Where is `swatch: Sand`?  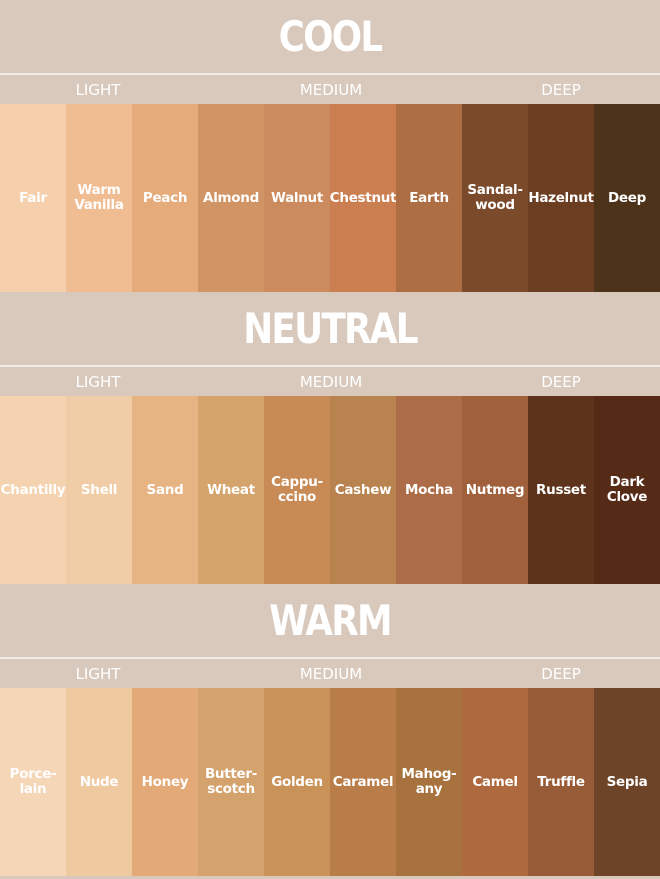 swatch: Sand is located at coordinates (165, 490).